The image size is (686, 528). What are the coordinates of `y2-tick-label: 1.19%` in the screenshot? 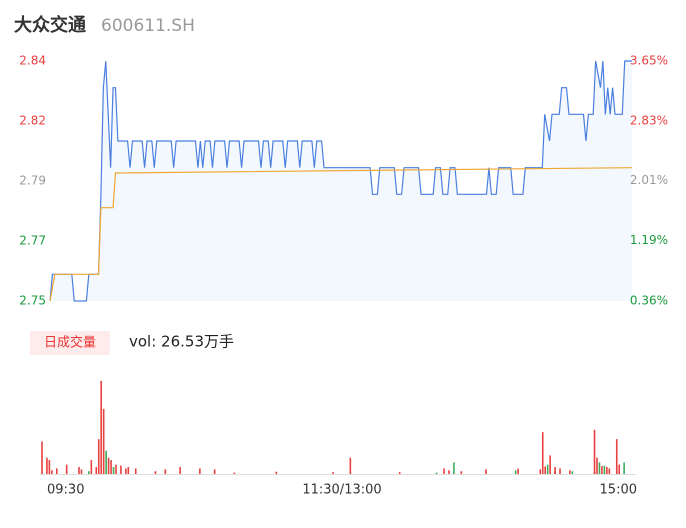 It's located at (649, 240).